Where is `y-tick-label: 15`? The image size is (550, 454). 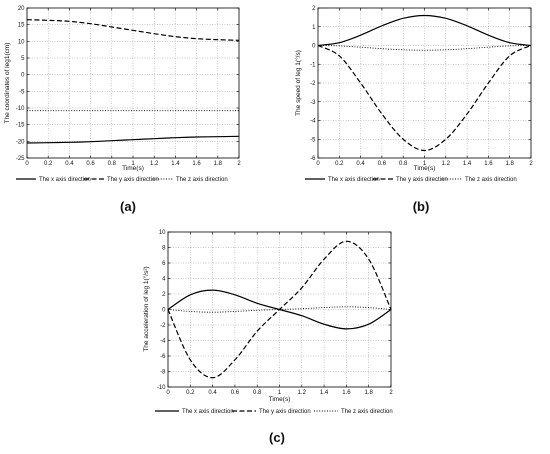 y-tick-label: 15 is located at coordinates (21, 26).